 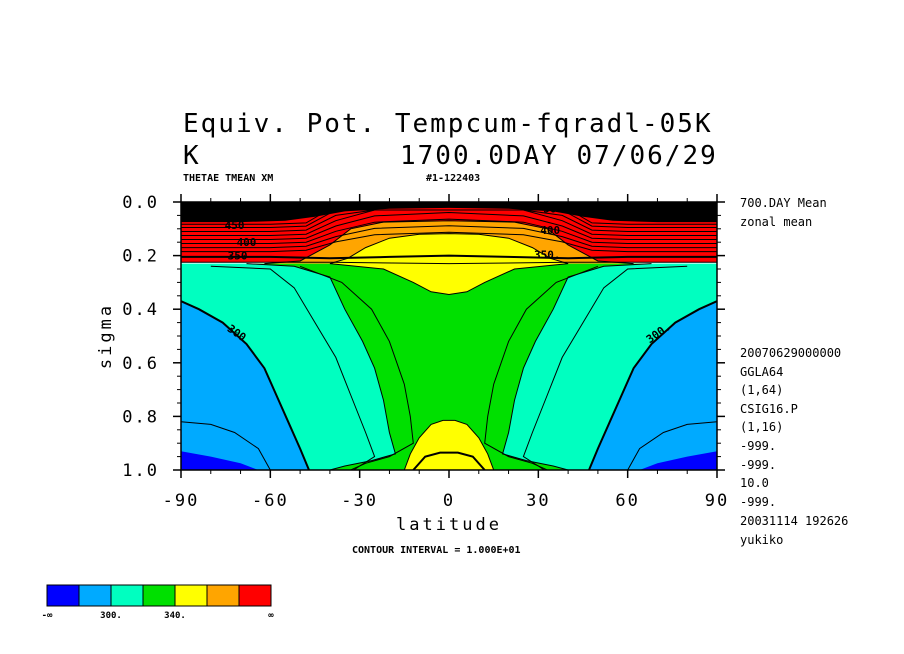 What do you see at coordinates (140, 364) in the screenshot?
I see `y-tick-label: 0.6` at bounding box center [140, 364].